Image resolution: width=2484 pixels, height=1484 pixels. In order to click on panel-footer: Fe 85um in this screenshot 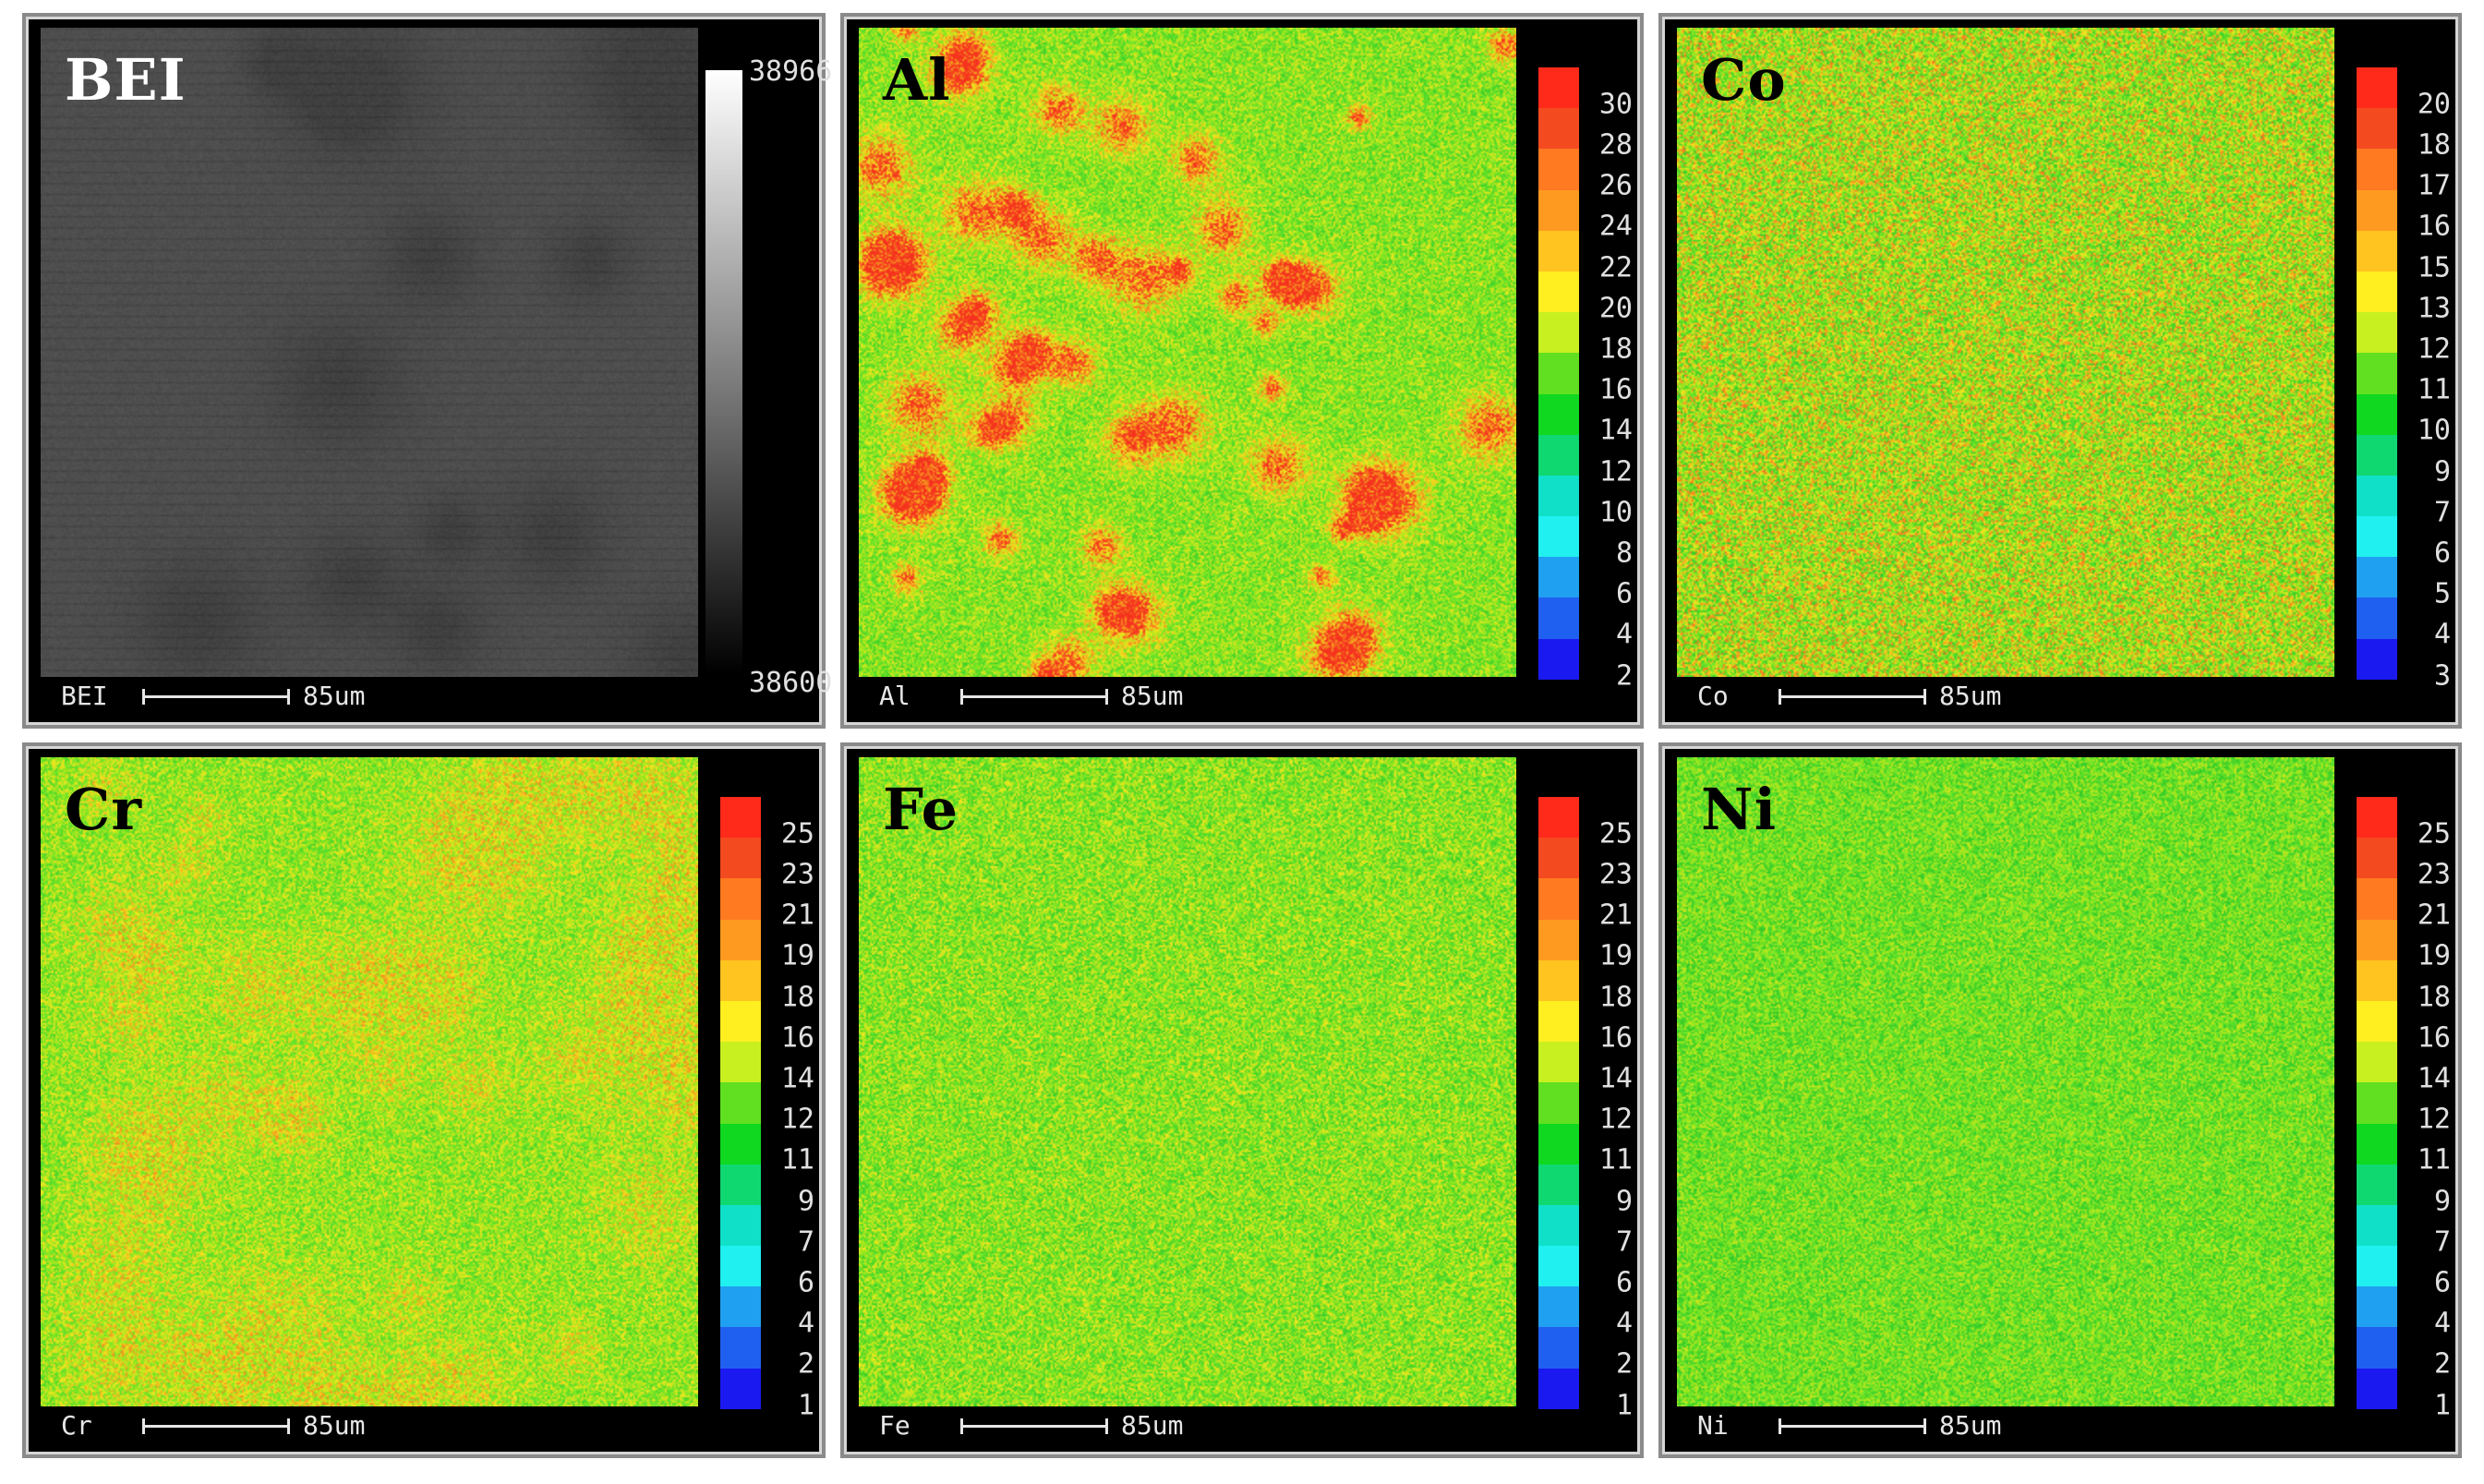, I will do `click(1187, 1425)`.